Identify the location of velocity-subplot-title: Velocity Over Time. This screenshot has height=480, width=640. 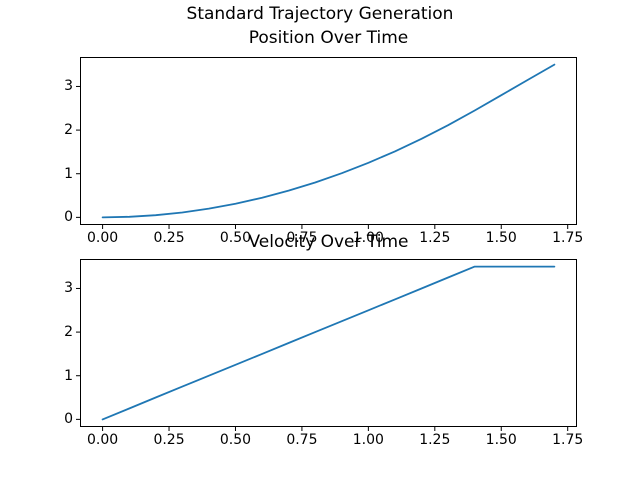
(328, 242).